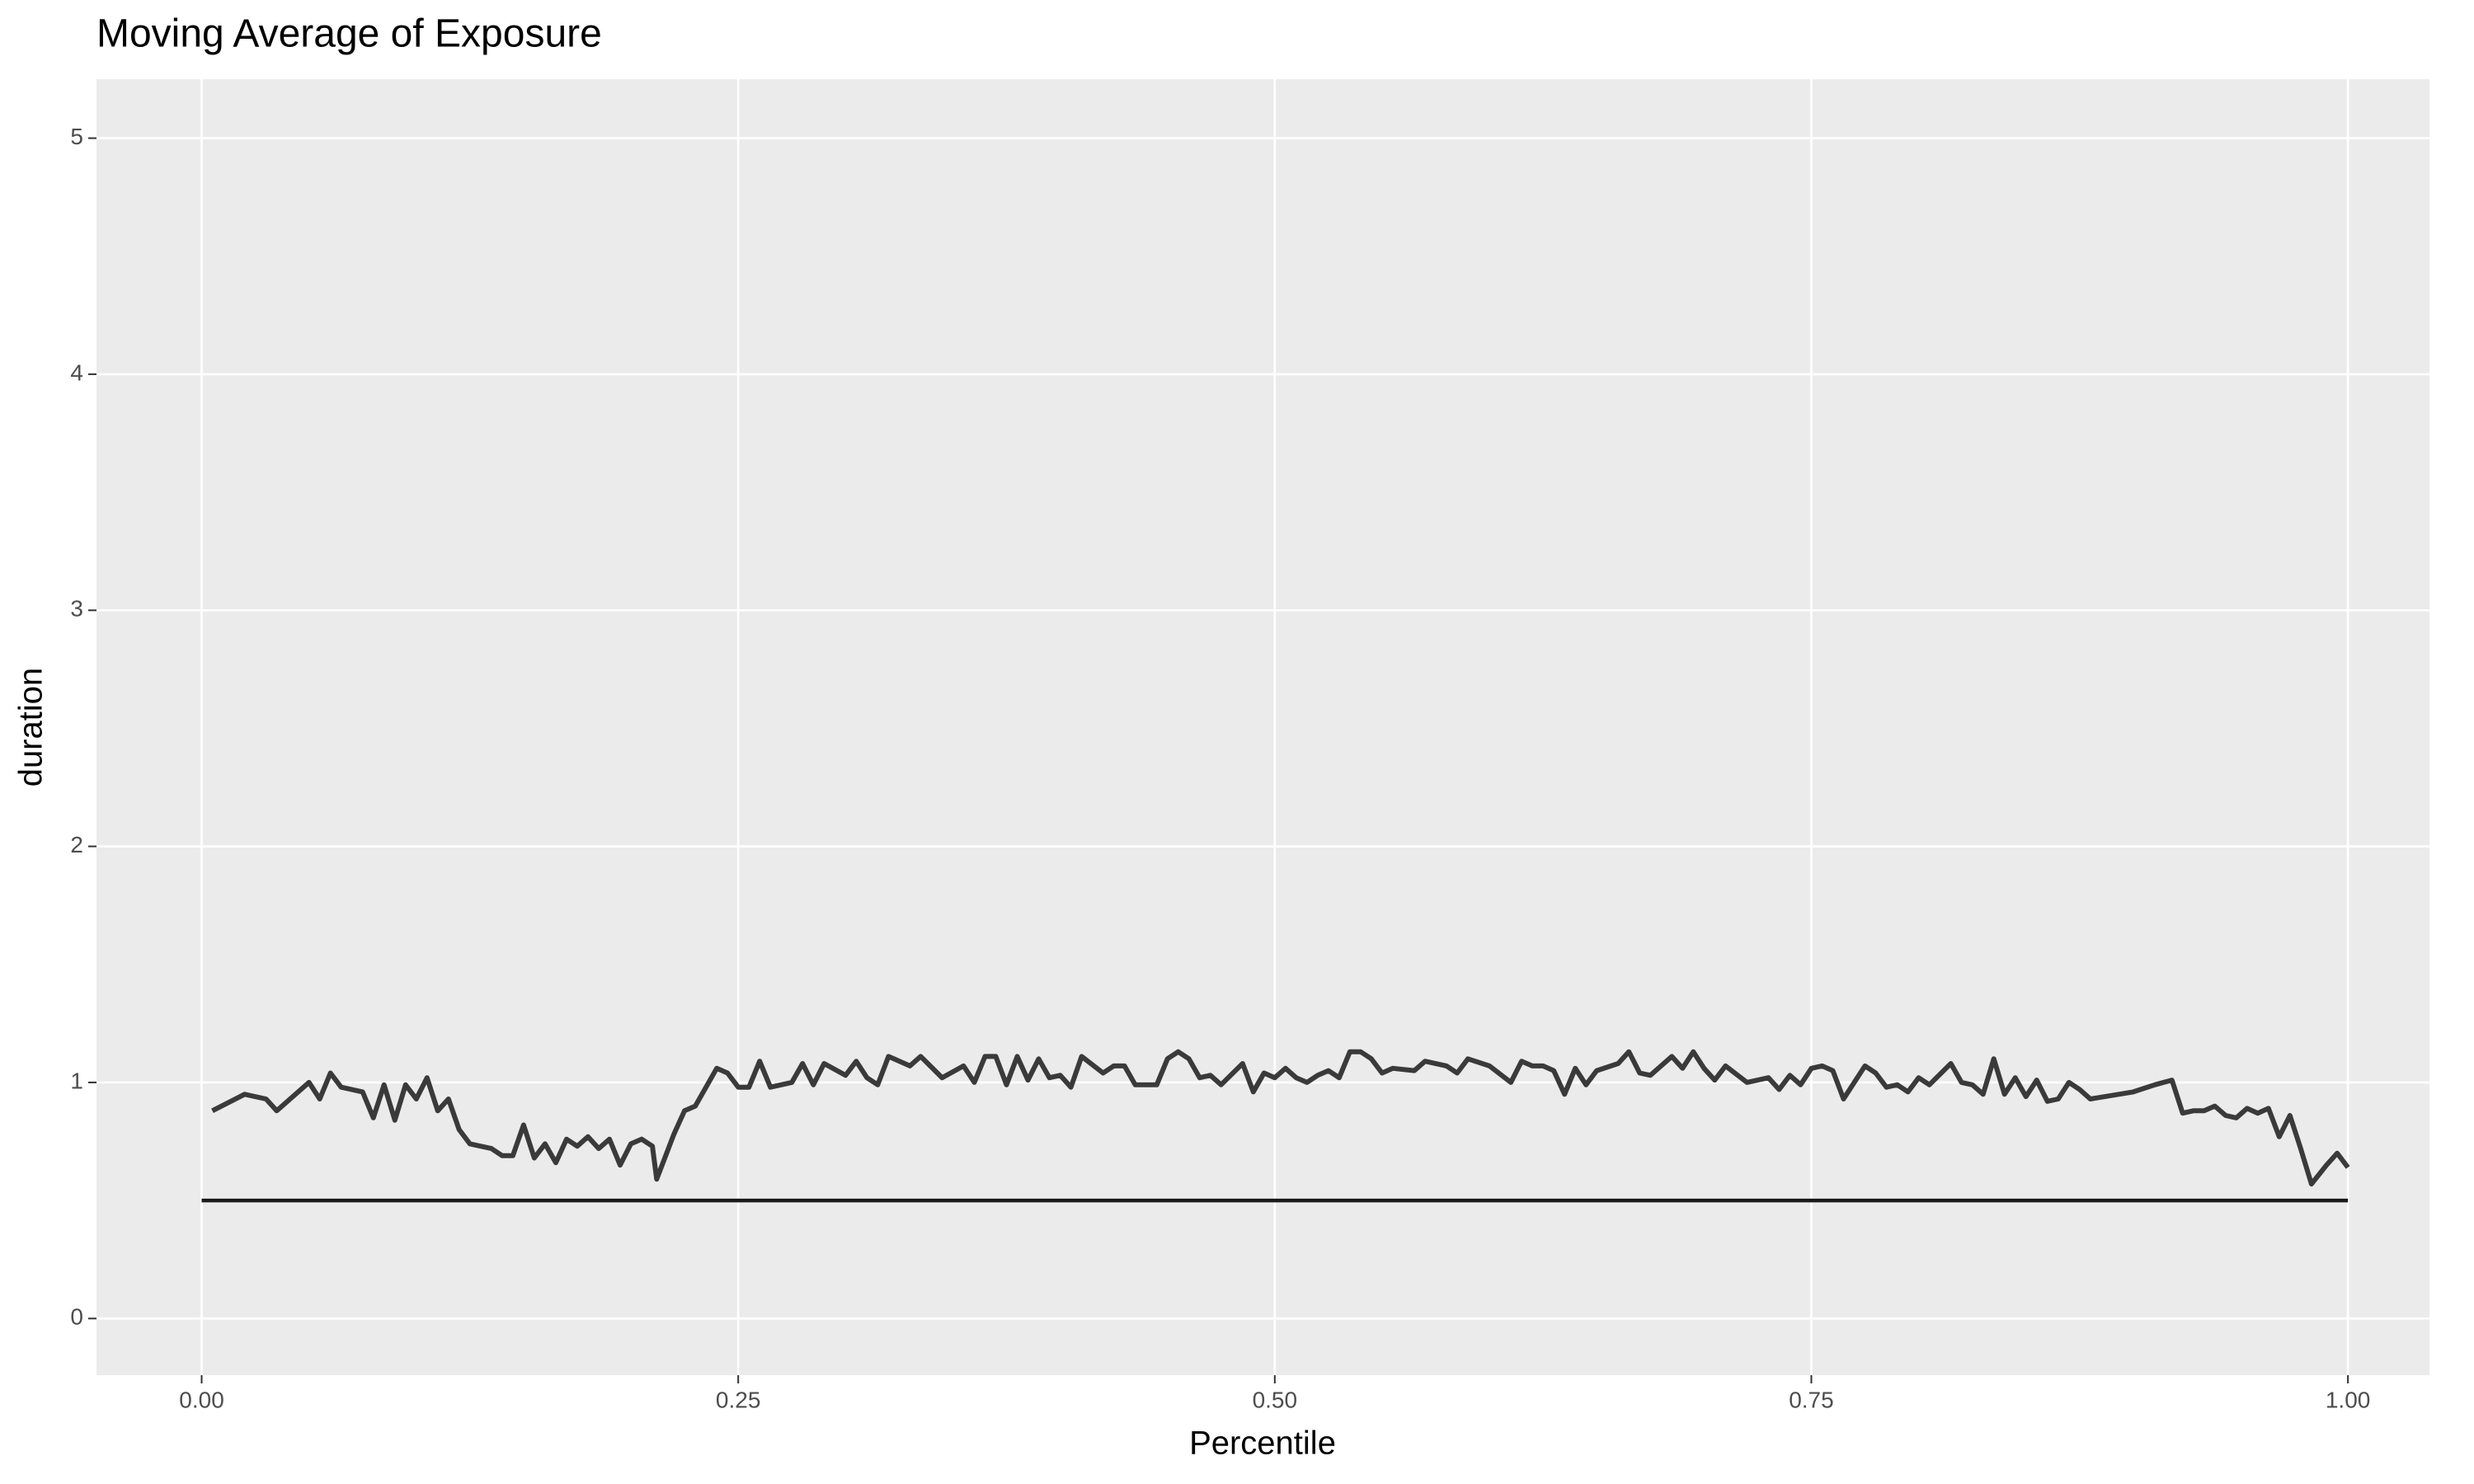  Describe the element at coordinates (1275, 1399) in the screenshot. I see `x-tick-label: 0.50` at that location.